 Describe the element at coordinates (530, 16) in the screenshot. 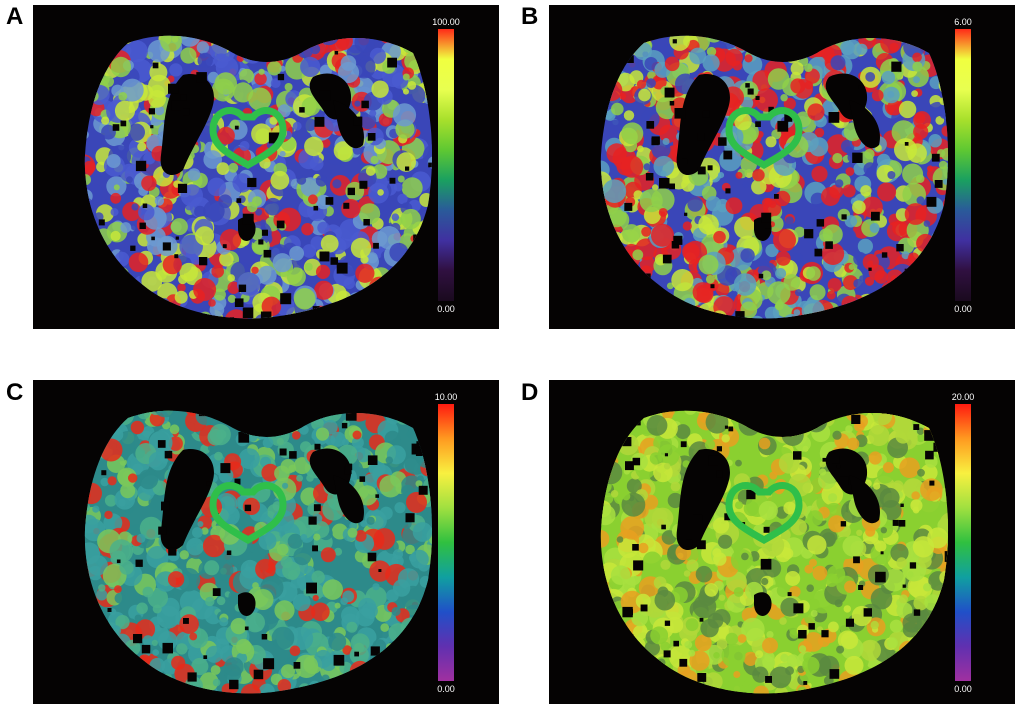

I see `panel-label: B` at that location.